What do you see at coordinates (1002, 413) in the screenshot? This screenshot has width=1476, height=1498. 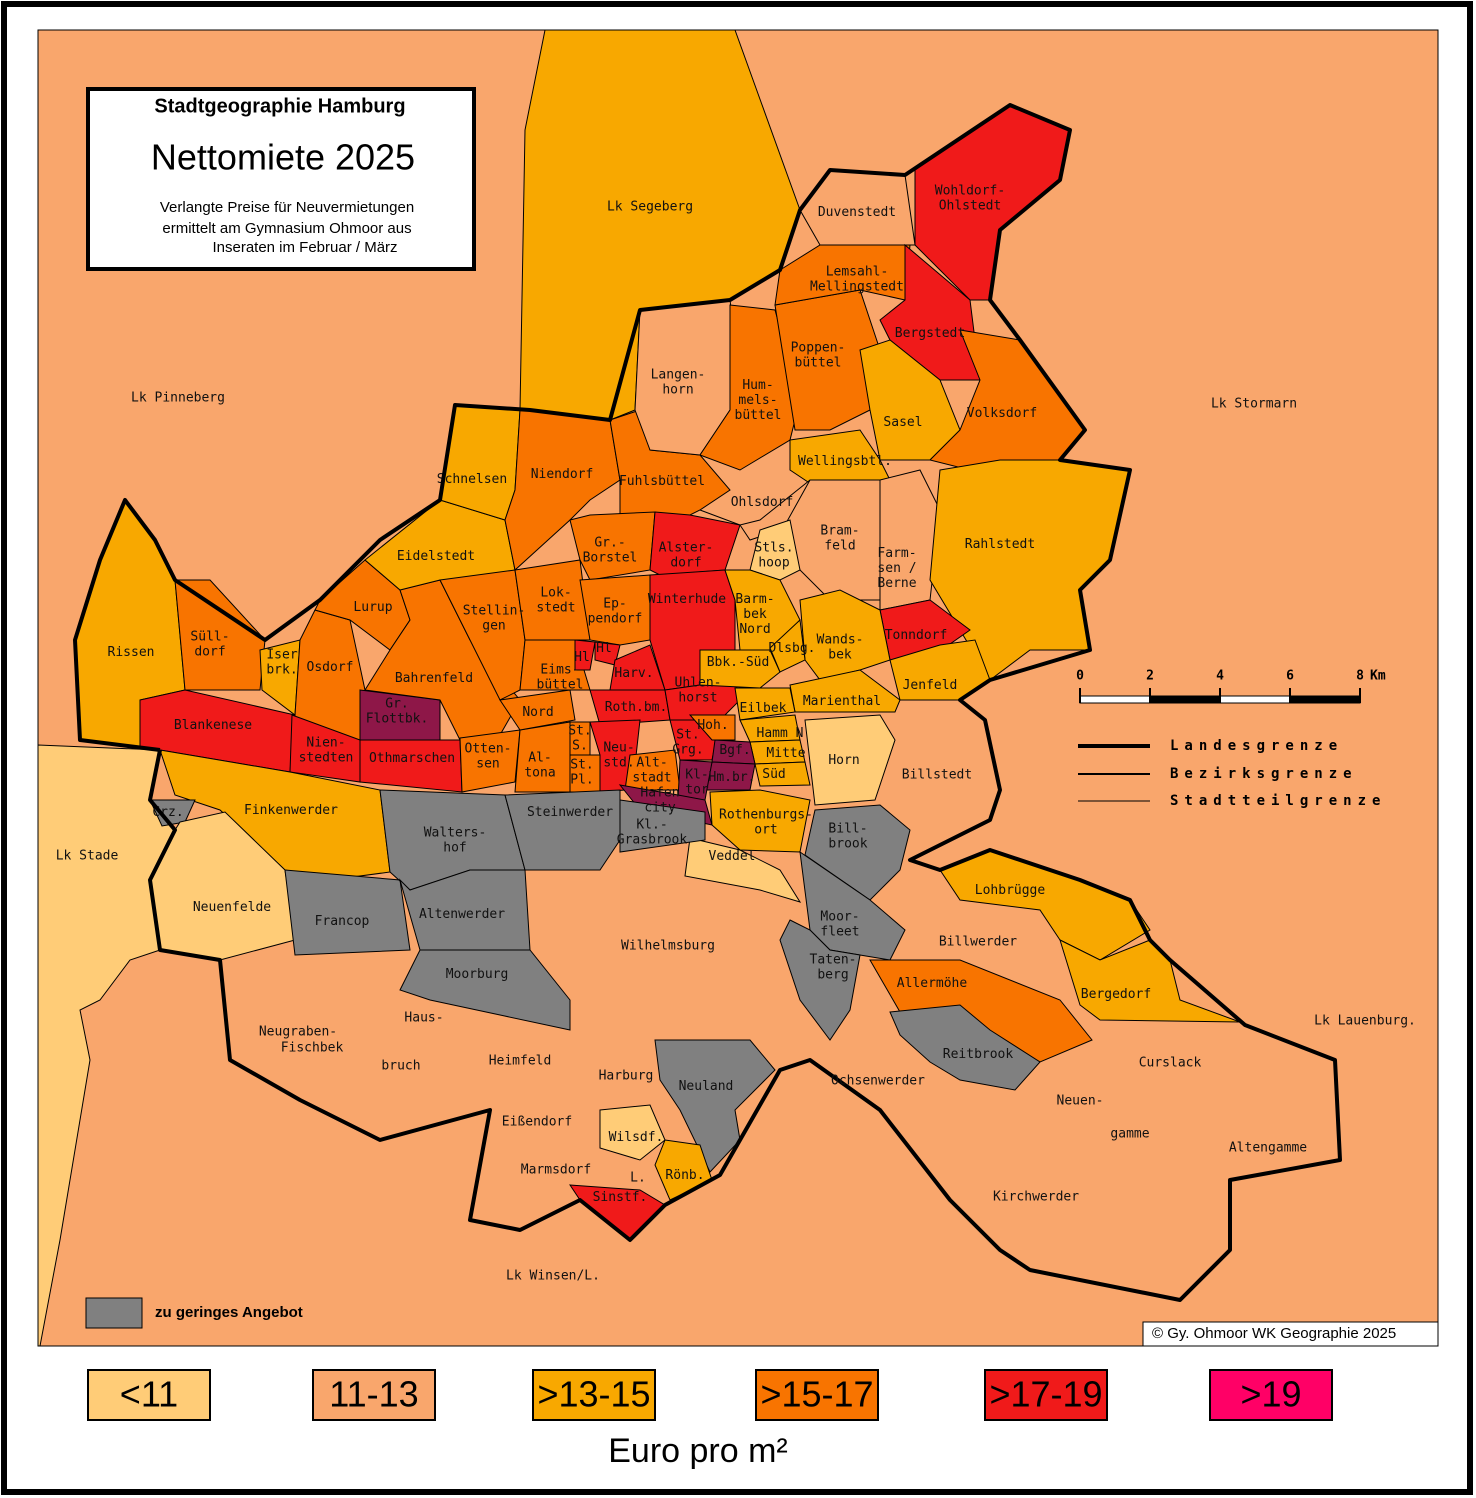 I see `district-label: Volksdorf` at bounding box center [1002, 413].